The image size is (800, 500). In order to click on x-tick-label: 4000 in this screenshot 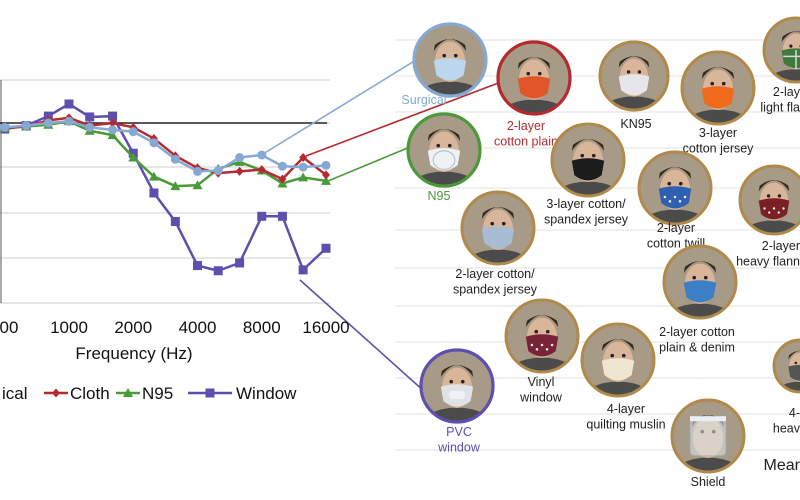, I will do `click(198, 327)`.